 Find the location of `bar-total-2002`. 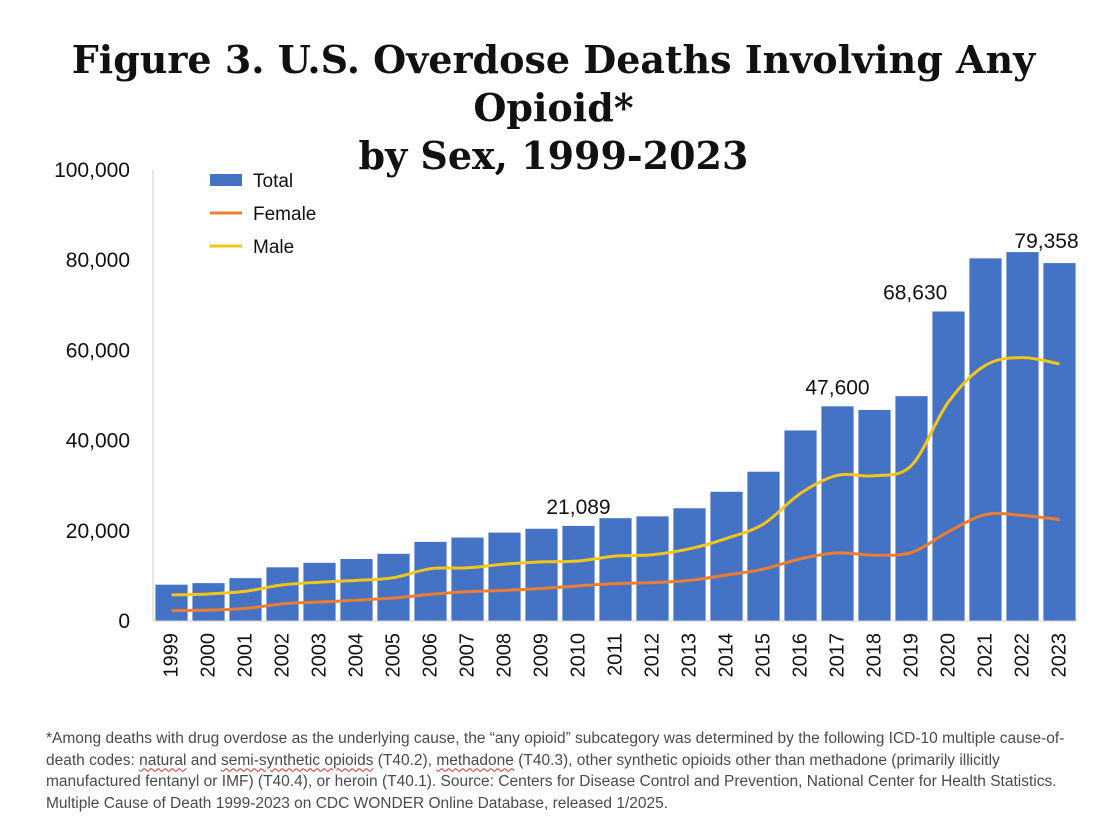

bar-total-2002 is located at coordinates (282, 594).